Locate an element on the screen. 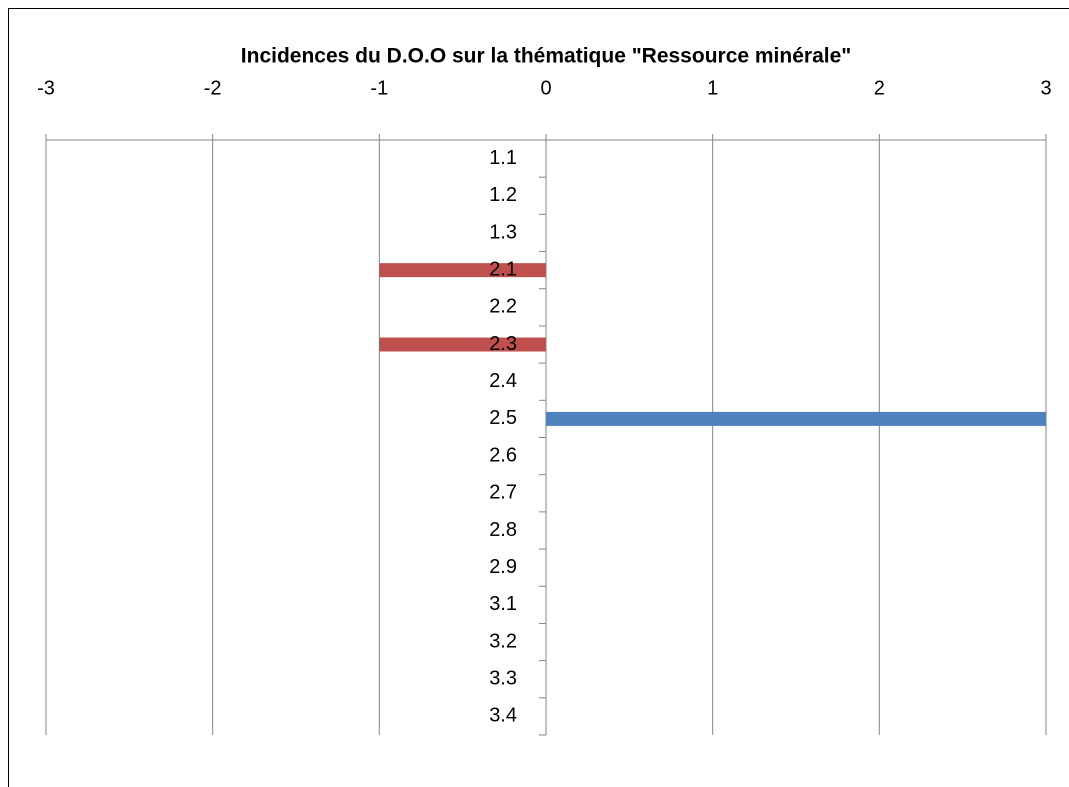 The width and height of the screenshot is (1069, 787). y-tick-label: 2.3 is located at coordinates (503, 344).